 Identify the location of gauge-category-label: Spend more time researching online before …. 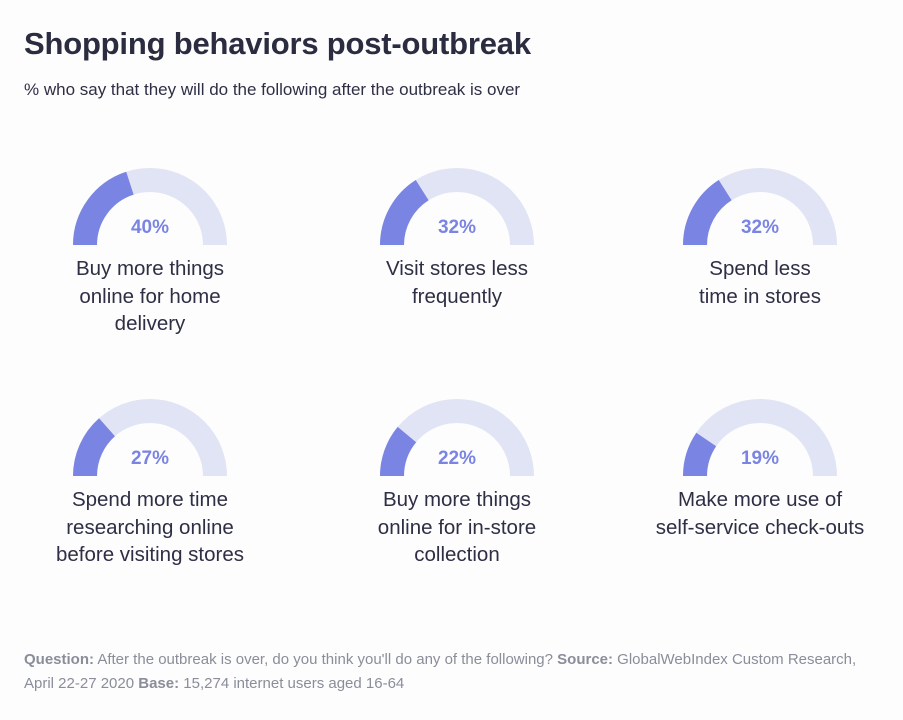
(150, 527).